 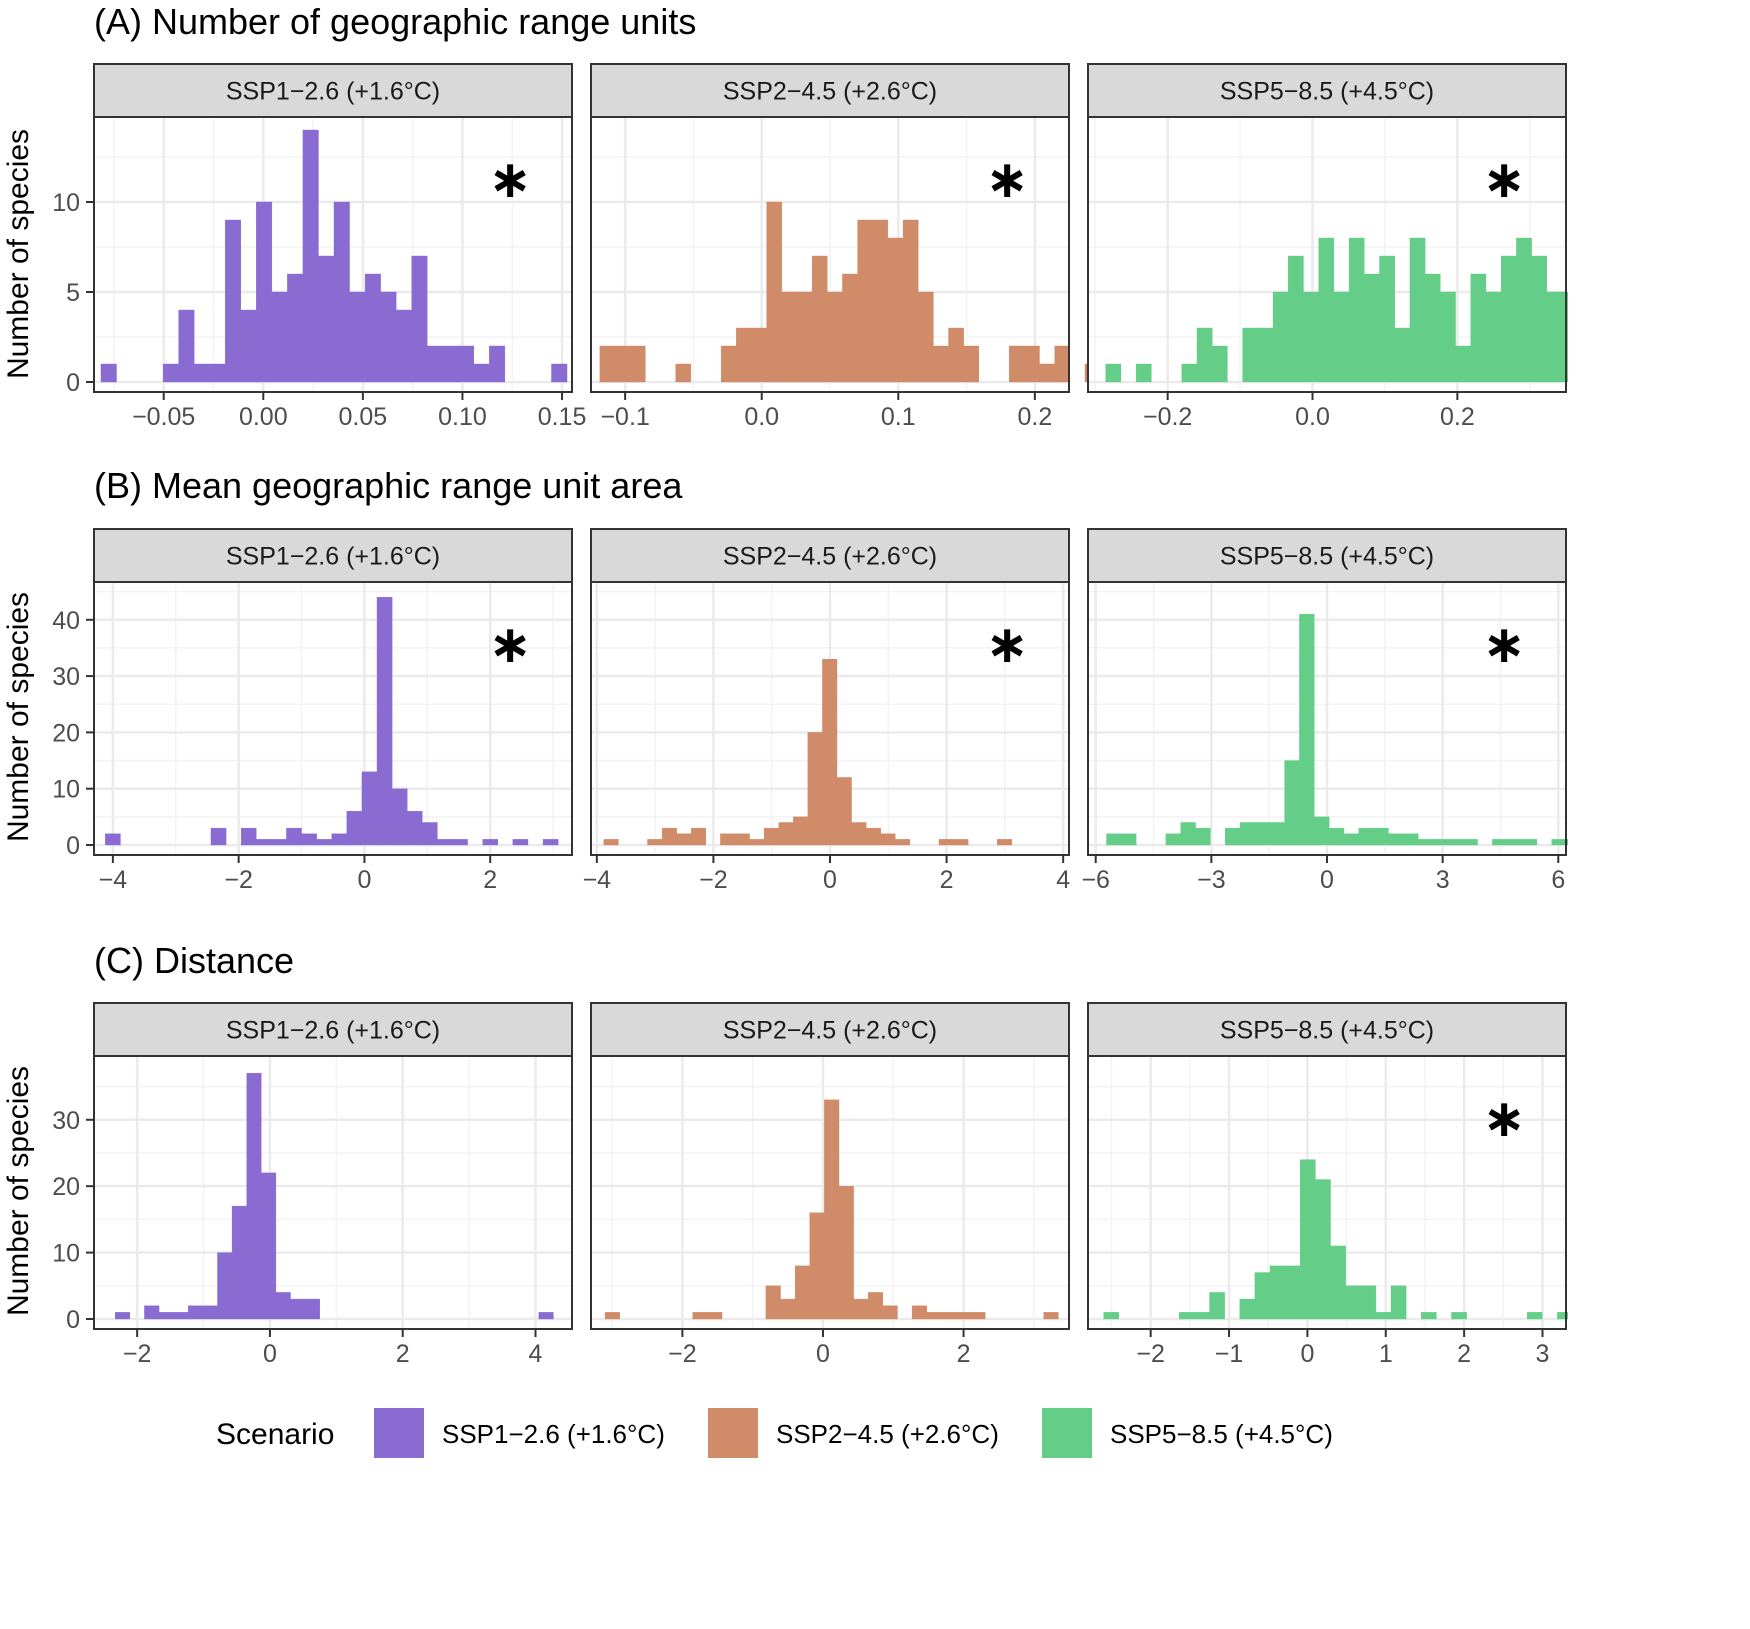 What do you see at coordinates (1327, 557) in the screenshot?
I see `strip-label-b-ssp5: SSP5−8.5 (+4.5°C)` at bounding box center [1327, 557].